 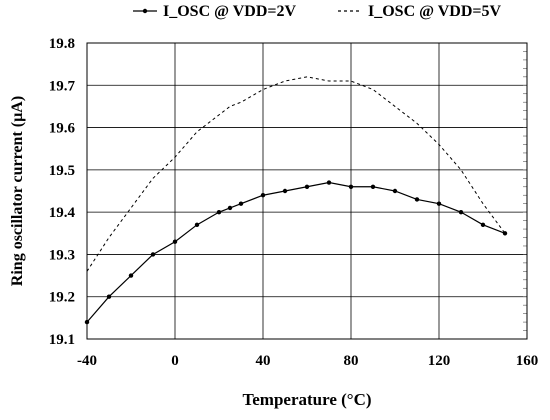 What do you see at coordinates (175, 361) in the screenshot?
I see `x-tick-label: 0` at bounding box center [175, 361].